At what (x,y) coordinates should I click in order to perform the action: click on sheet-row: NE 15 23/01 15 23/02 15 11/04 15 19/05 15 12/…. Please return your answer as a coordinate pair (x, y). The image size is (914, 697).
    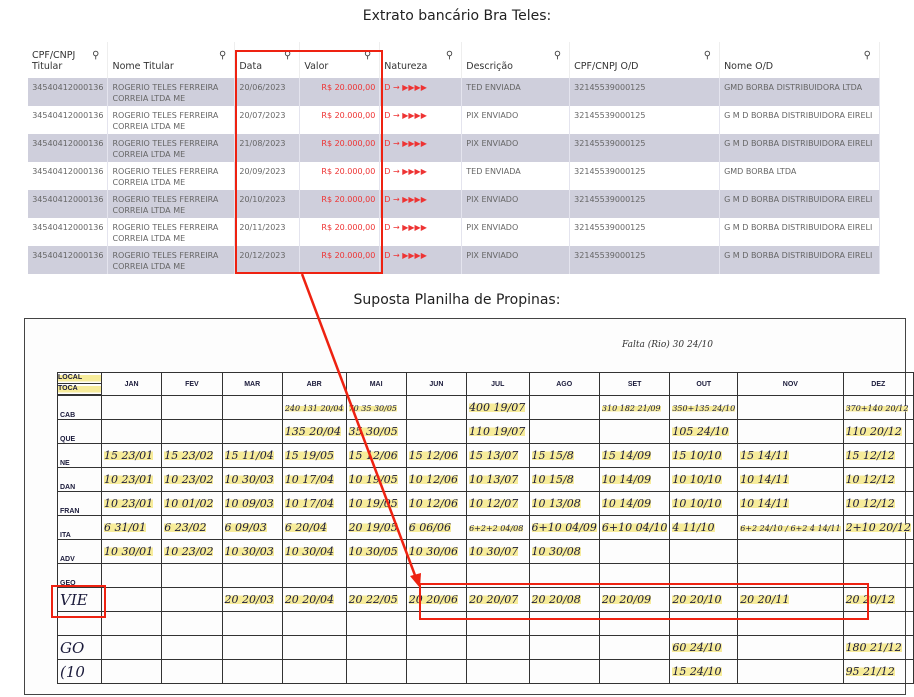
    Looking at the image, I should click on (485, 455).